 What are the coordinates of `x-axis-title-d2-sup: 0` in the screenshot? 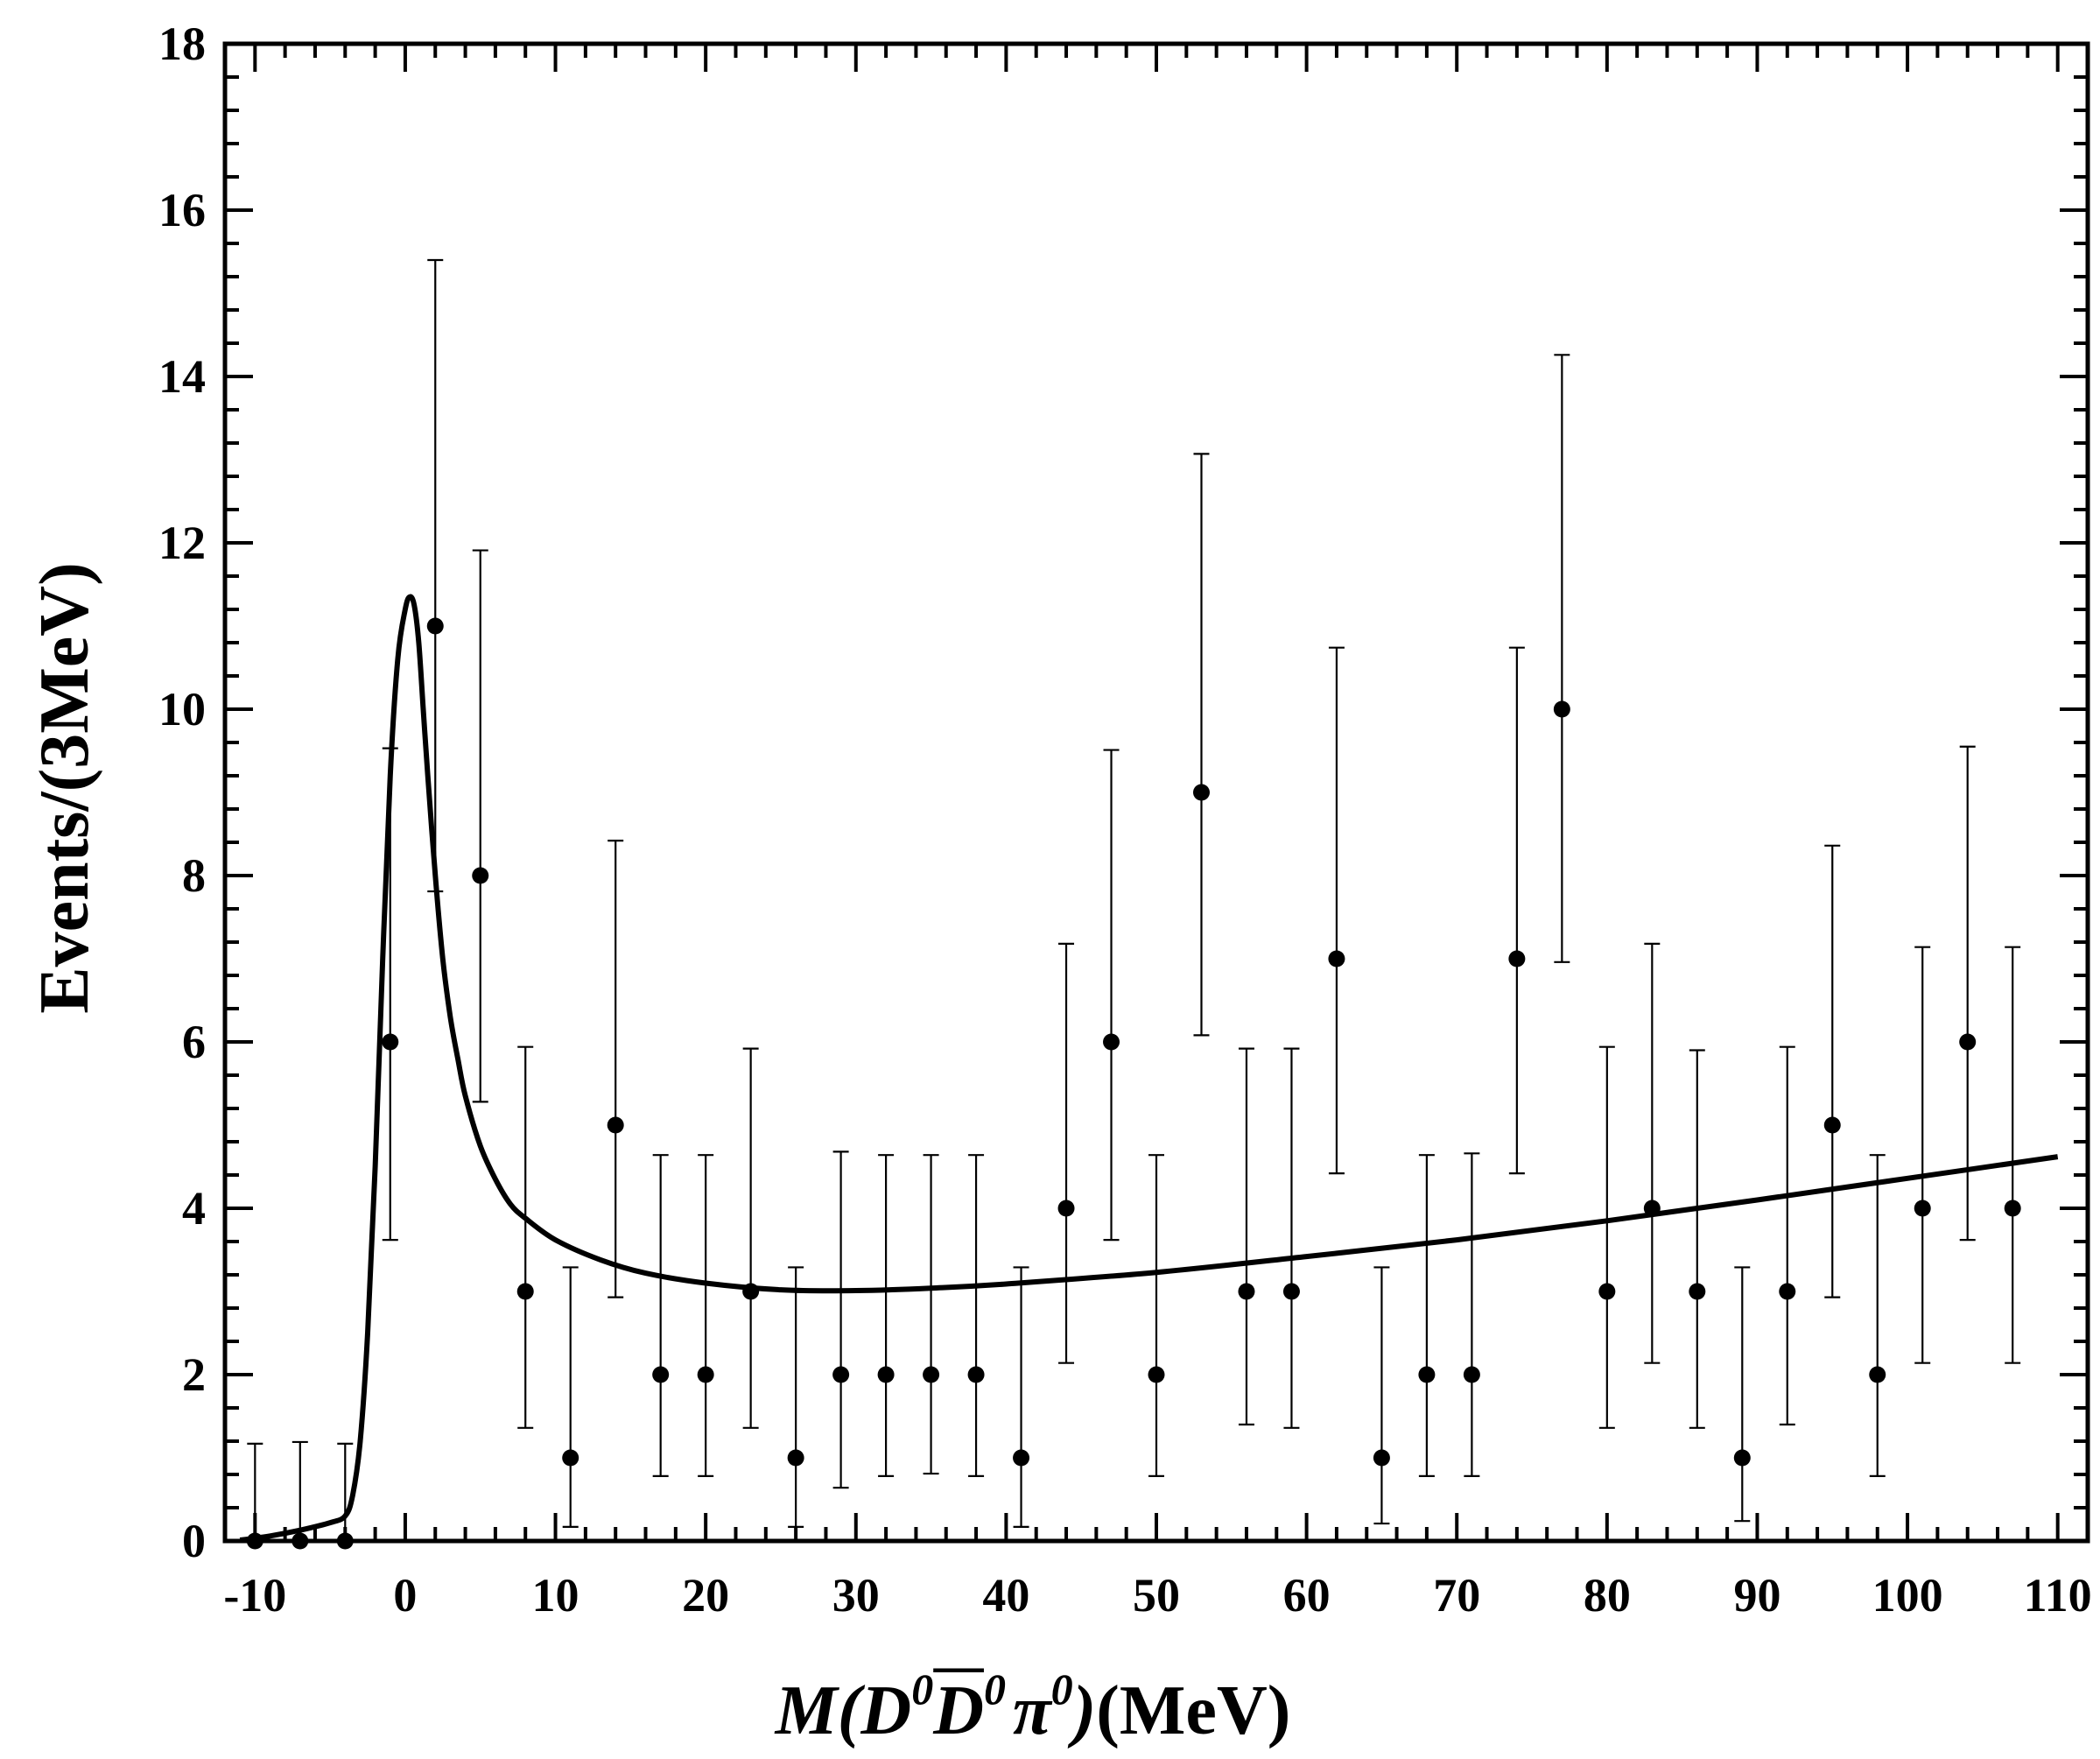 It's located at (995, 1688).